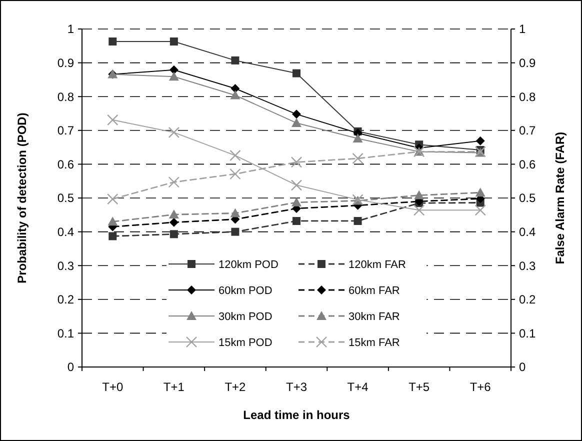 This screenshot has width=582, height=441. What do you see at coordinates (527, 131) in the screenshot?
I see `y2-tick-label: 0.7` at bounding box center [527, 131].